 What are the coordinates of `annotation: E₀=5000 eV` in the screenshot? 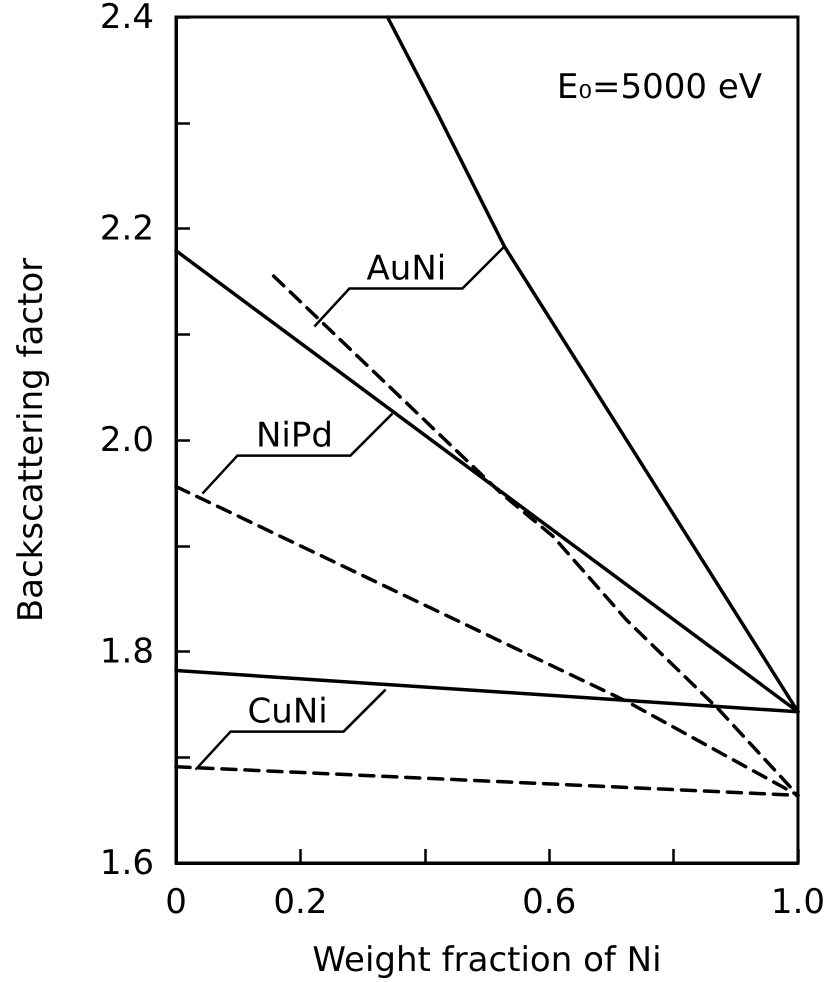 It's located at (659, 87).